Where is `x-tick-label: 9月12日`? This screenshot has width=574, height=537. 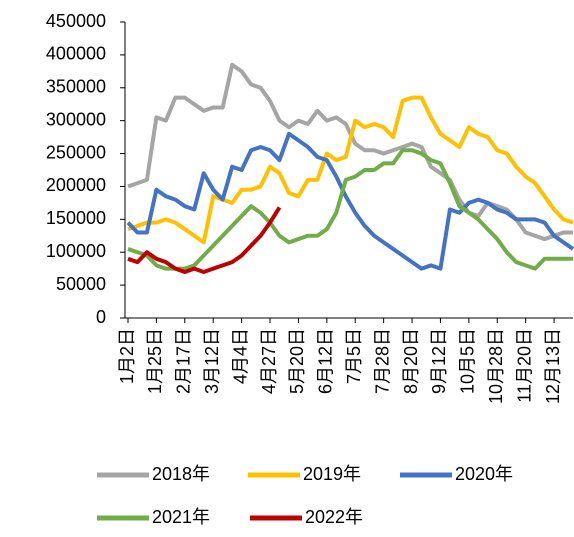 x-tick-label: 9月12日 is located at coordinates (439, 361).